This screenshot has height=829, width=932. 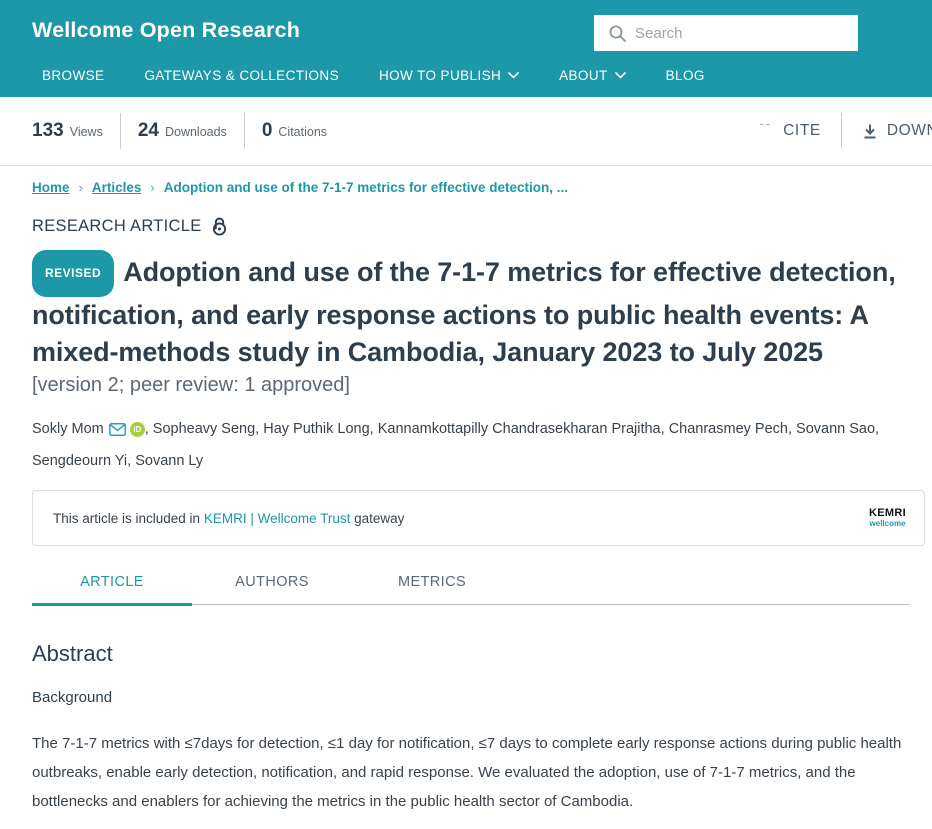 I want to click on abstract-heading: Abstract, so click(x=72, y=653).